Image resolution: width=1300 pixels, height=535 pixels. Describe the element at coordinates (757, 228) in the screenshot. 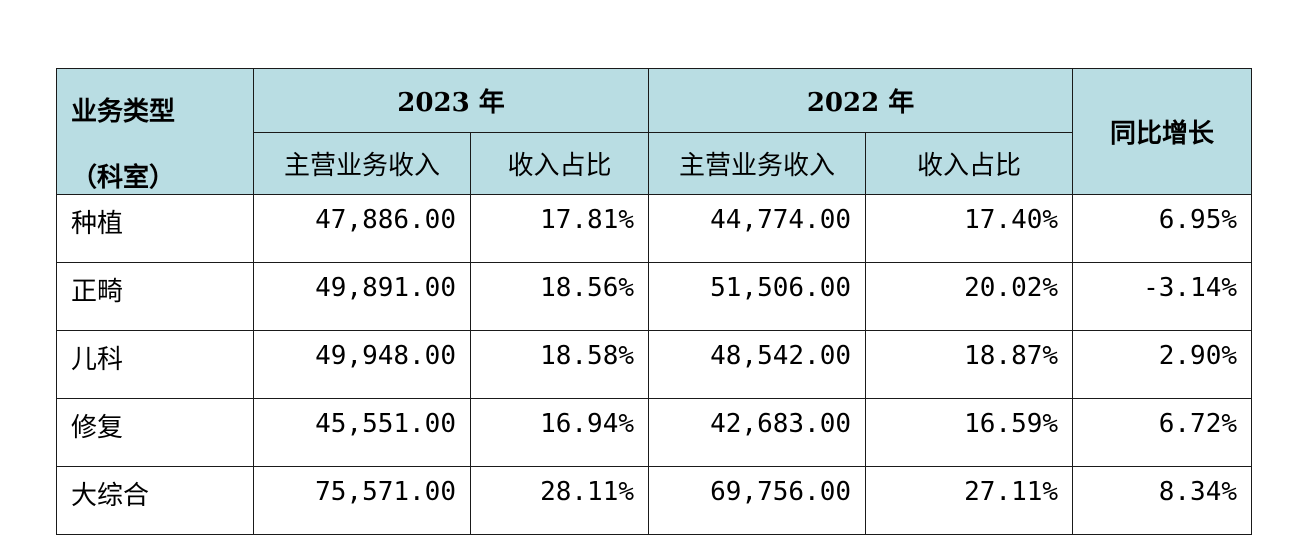

I see `revenue-2022-cell: 44,774.00` at that location.